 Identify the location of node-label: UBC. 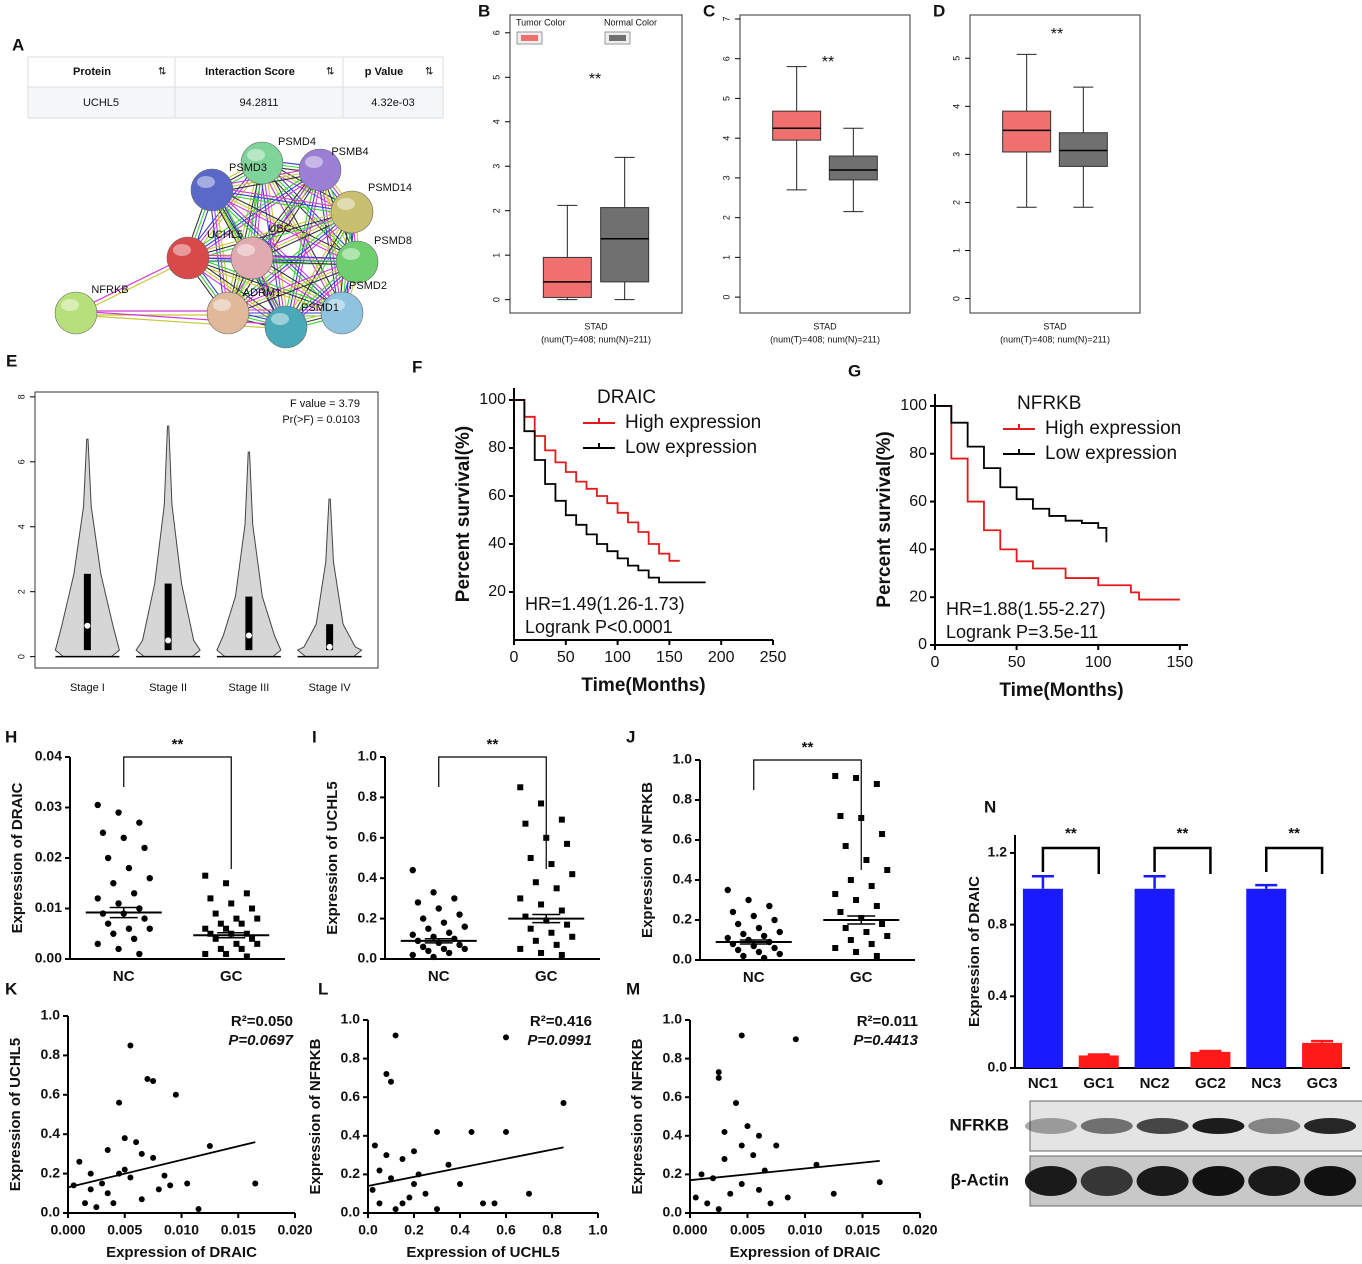
(279, 229).